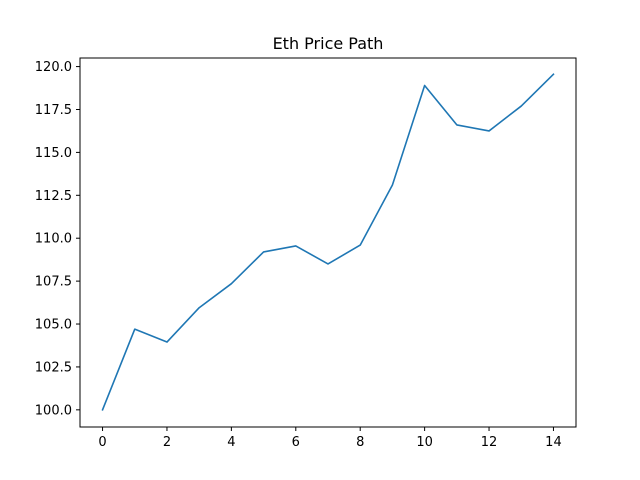 The height and width of the screenshot is (480, 640). I want to click on y-tick-label: 112.5, so click(53, 196).